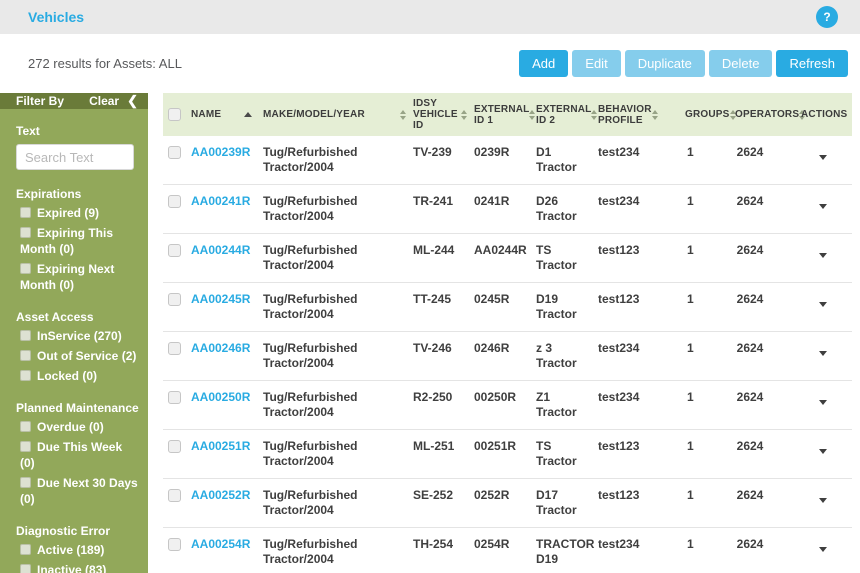 Image resolution: width=860 pixels, height=573 pixels. Describe the element at coordinates (56, 17) in the screenshot. I see `page-title: Vehicles` at that location.